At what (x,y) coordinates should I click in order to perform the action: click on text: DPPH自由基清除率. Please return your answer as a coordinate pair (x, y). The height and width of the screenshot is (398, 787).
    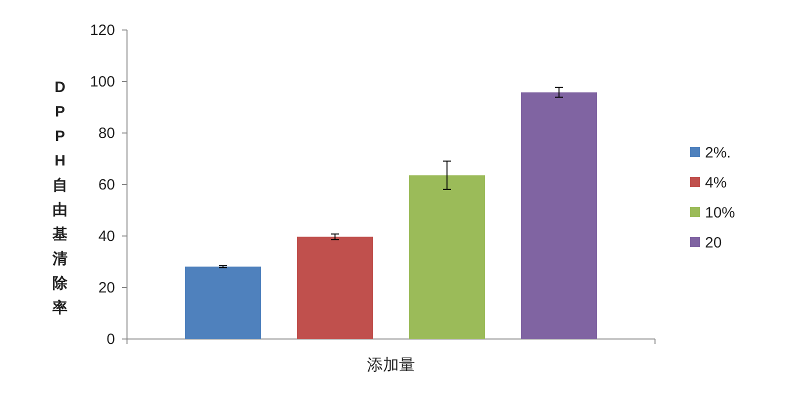
    Looking at the image, I should click on (60, 197).